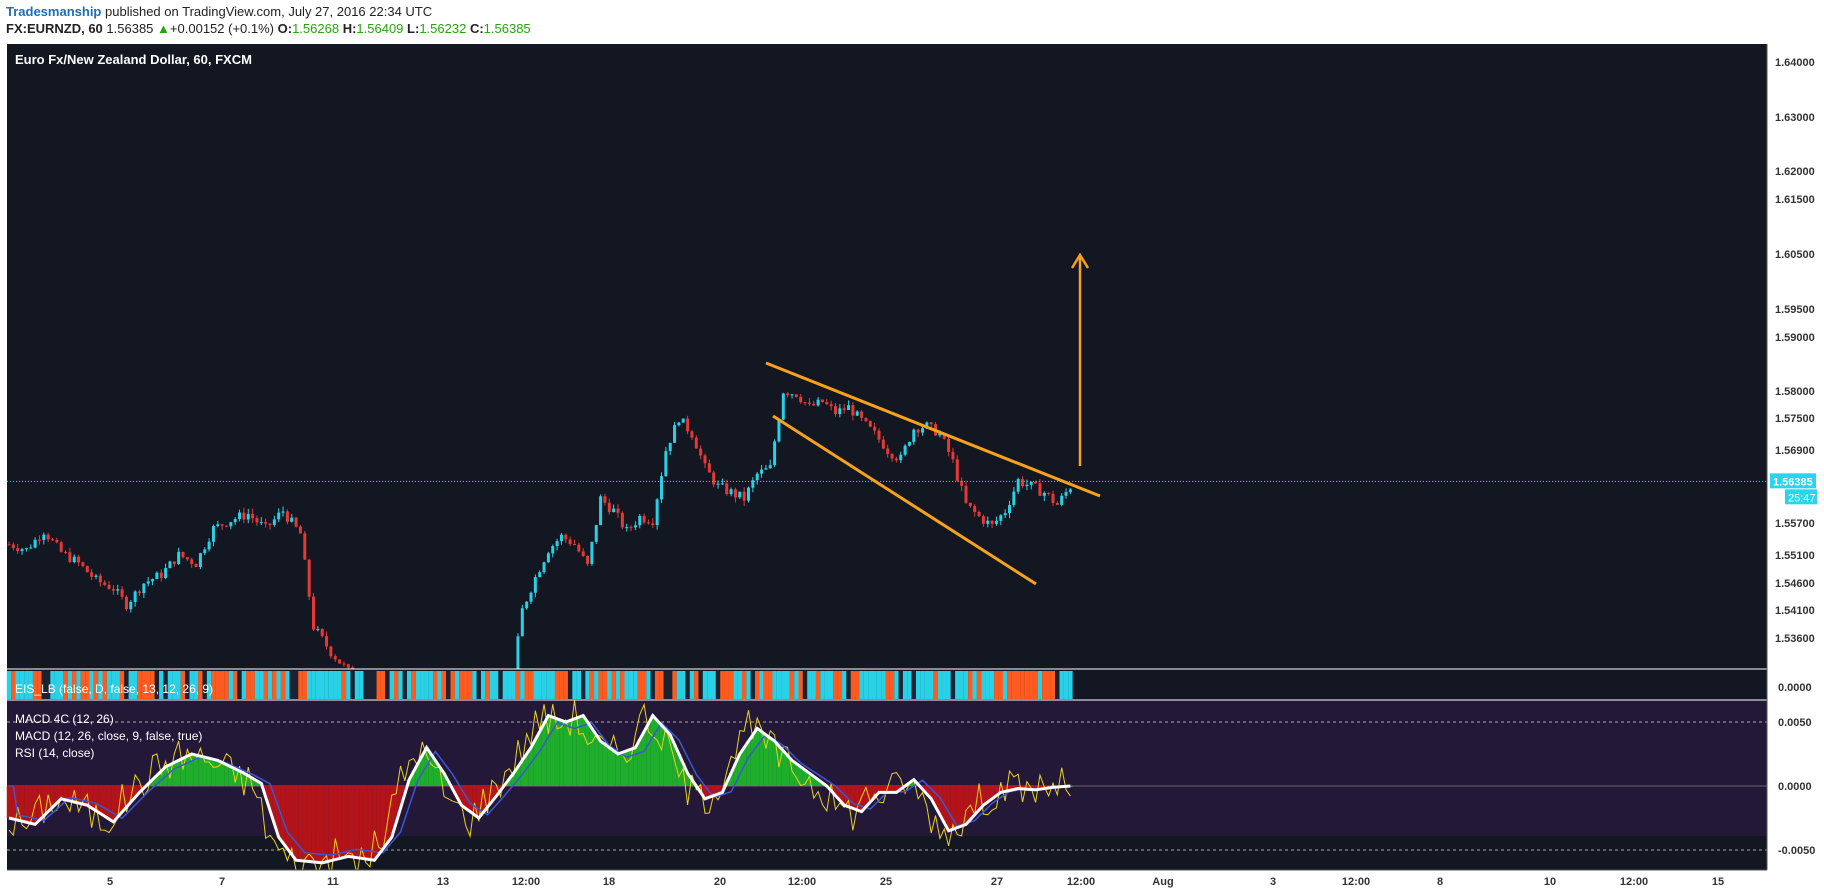 This screenshot has height=894, width=1824. Describe the element at coordinates (526, 882) in the screenshot. I see `time-tick-label: 12:00` at that location.